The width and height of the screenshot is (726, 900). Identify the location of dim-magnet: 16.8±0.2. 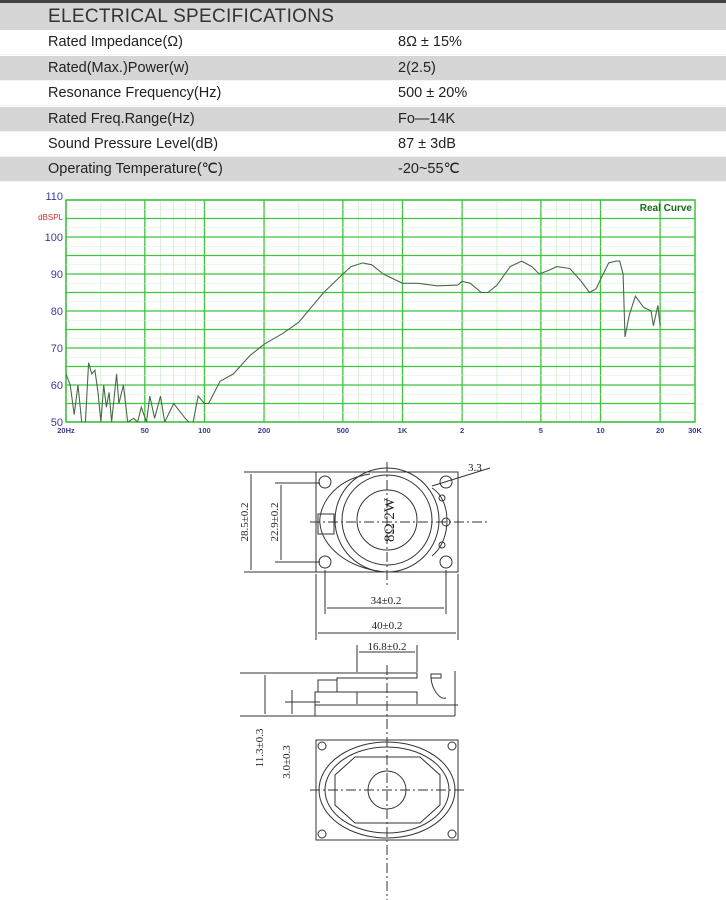
(386, 647).